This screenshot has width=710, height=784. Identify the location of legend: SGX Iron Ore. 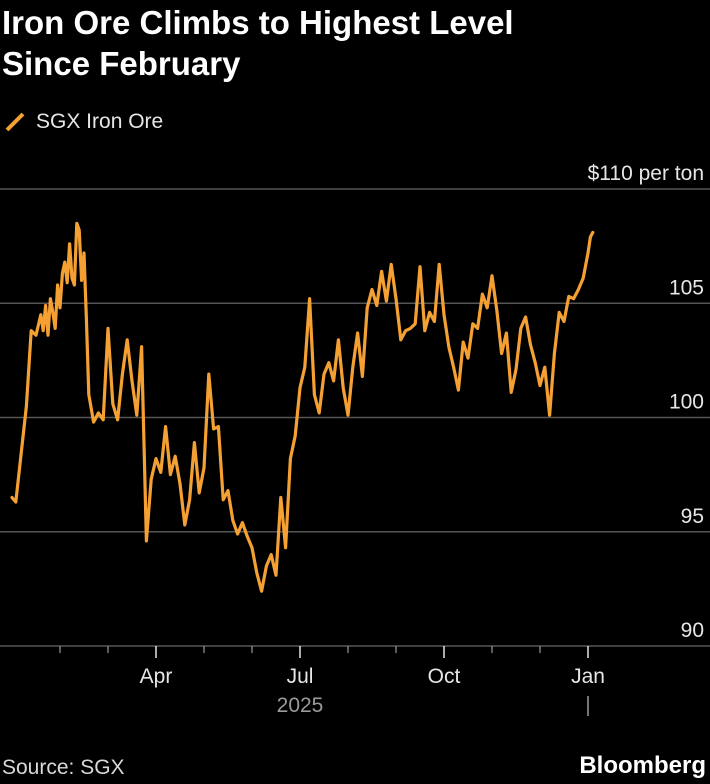
(83, 122).